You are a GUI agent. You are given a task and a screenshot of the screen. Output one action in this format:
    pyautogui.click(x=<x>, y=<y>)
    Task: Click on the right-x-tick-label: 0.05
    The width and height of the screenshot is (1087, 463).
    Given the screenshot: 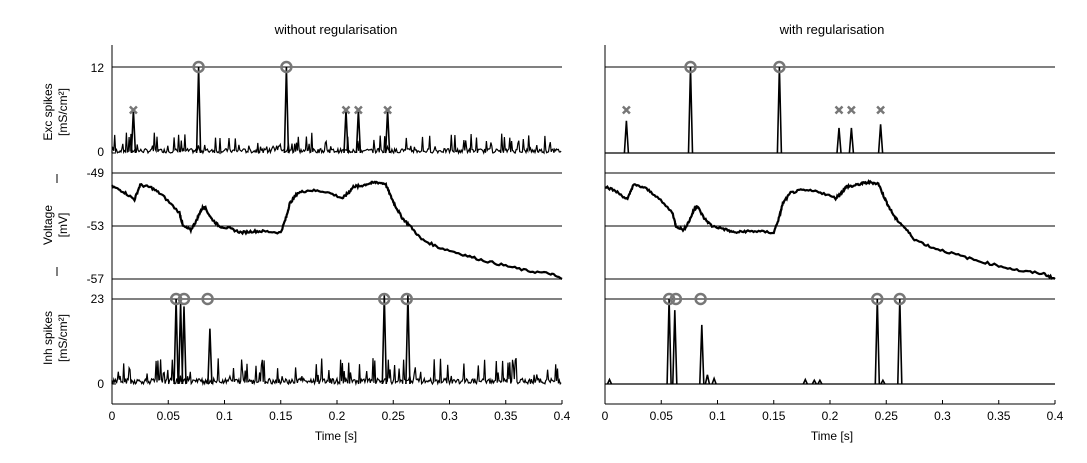 What is the action you would take?
    pyautogui.click(x=662, y=416)
    